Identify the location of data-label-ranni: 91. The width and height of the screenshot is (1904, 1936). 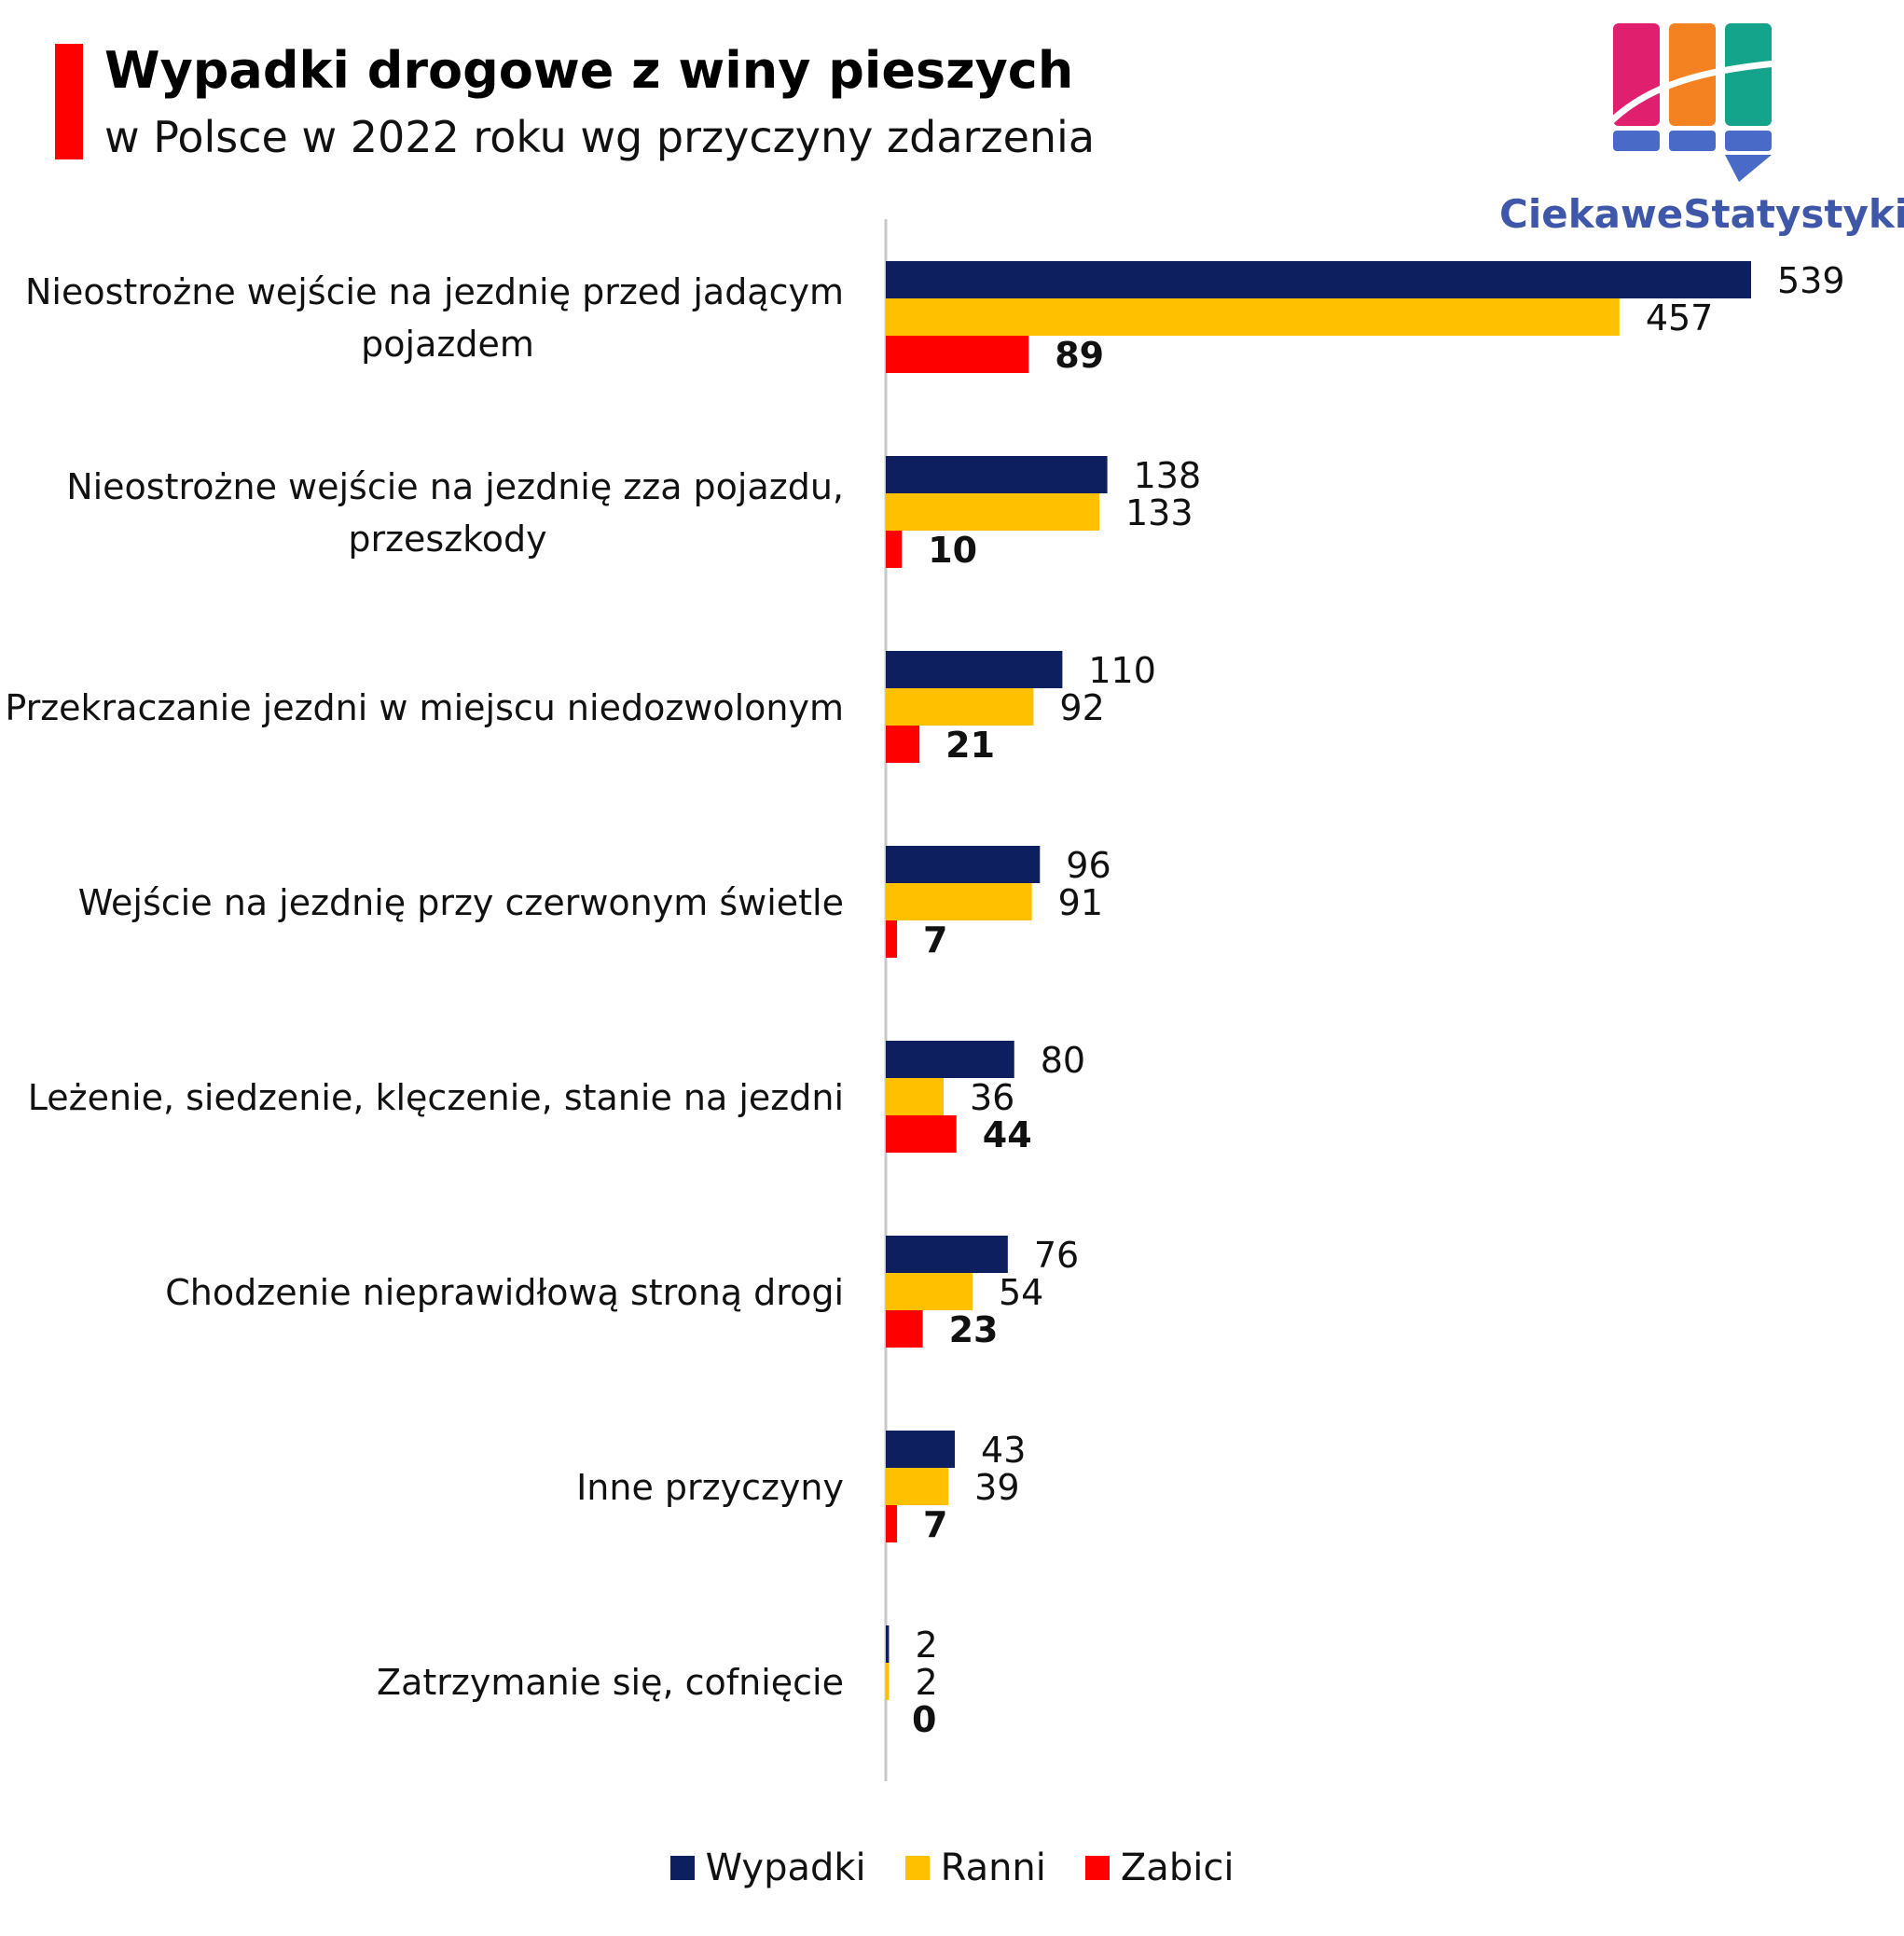
(1080, 903).